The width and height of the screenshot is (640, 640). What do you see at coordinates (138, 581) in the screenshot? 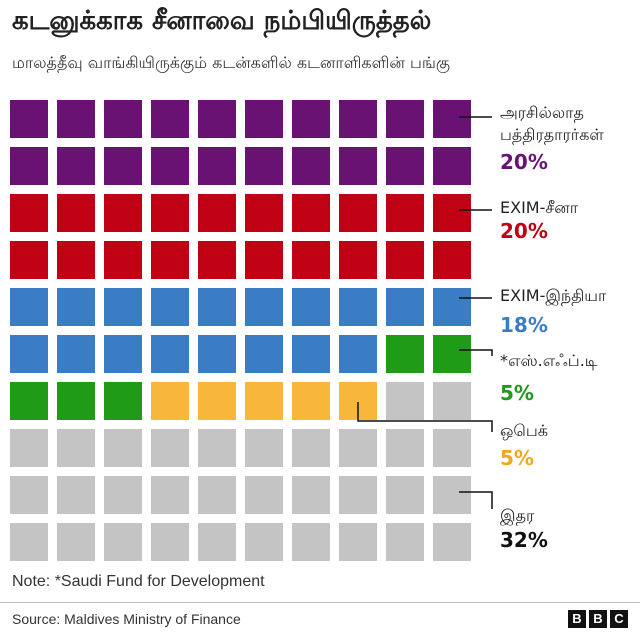
I see `footnote: Note: *Saudi Fund for Development` at bounding box center [138, 581].